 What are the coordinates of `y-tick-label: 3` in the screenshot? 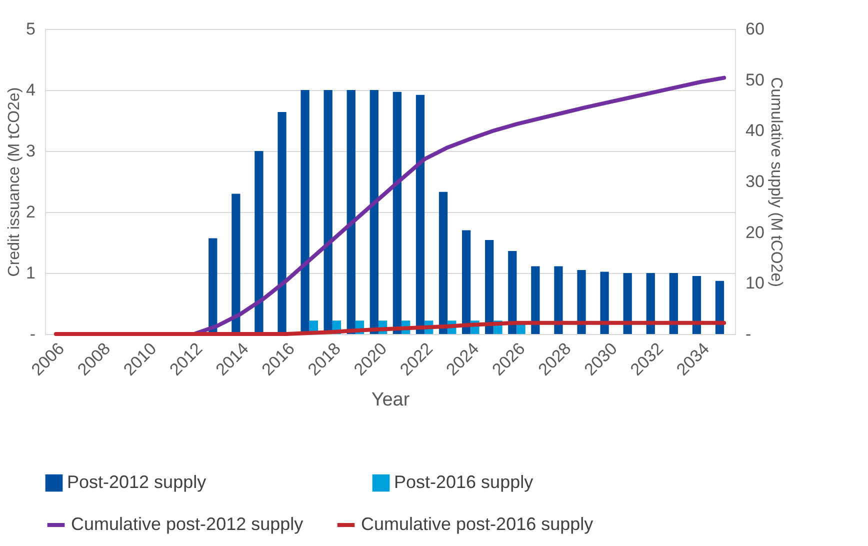 It's located at (31, 151).